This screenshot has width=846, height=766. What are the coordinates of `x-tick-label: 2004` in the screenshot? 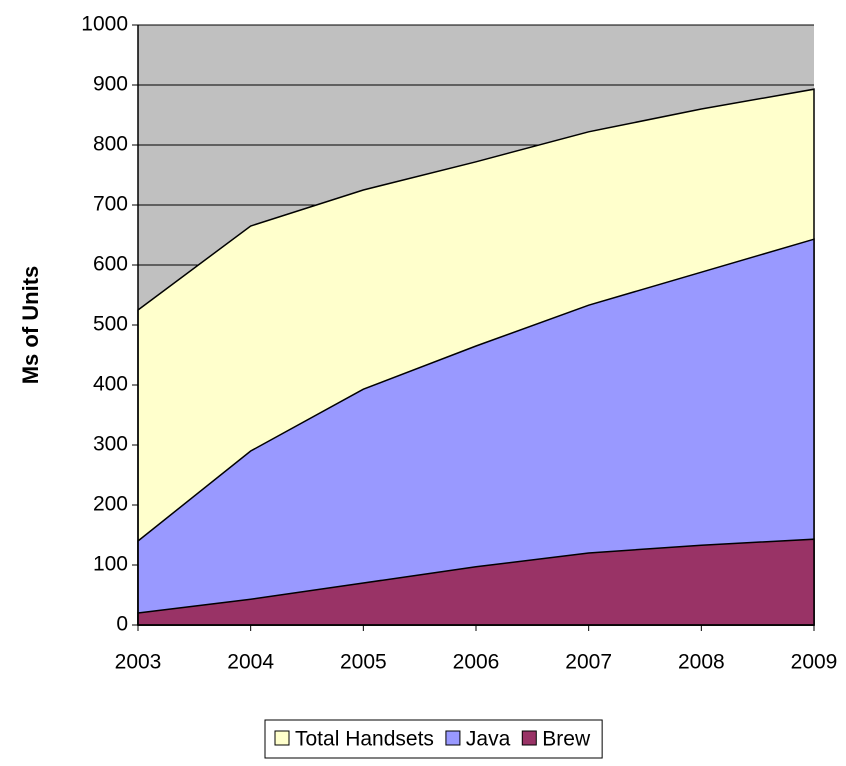 It's located at (250, 662).